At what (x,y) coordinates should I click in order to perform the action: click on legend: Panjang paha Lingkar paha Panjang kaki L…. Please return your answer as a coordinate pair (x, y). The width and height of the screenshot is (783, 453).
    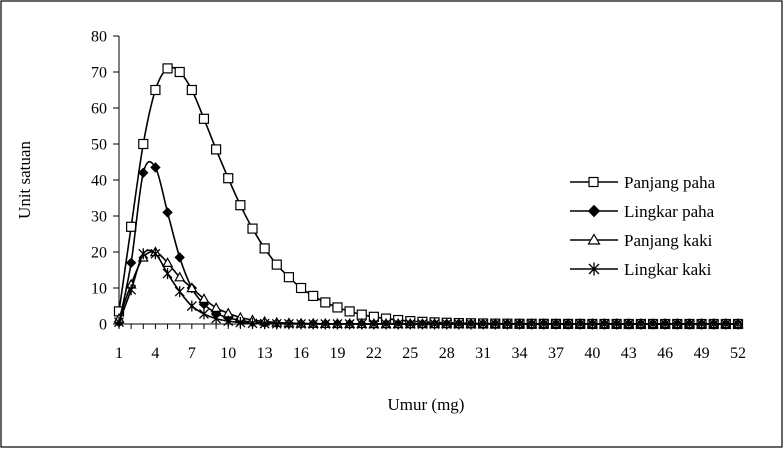
    Looking at the image, I should click on (643, 226).